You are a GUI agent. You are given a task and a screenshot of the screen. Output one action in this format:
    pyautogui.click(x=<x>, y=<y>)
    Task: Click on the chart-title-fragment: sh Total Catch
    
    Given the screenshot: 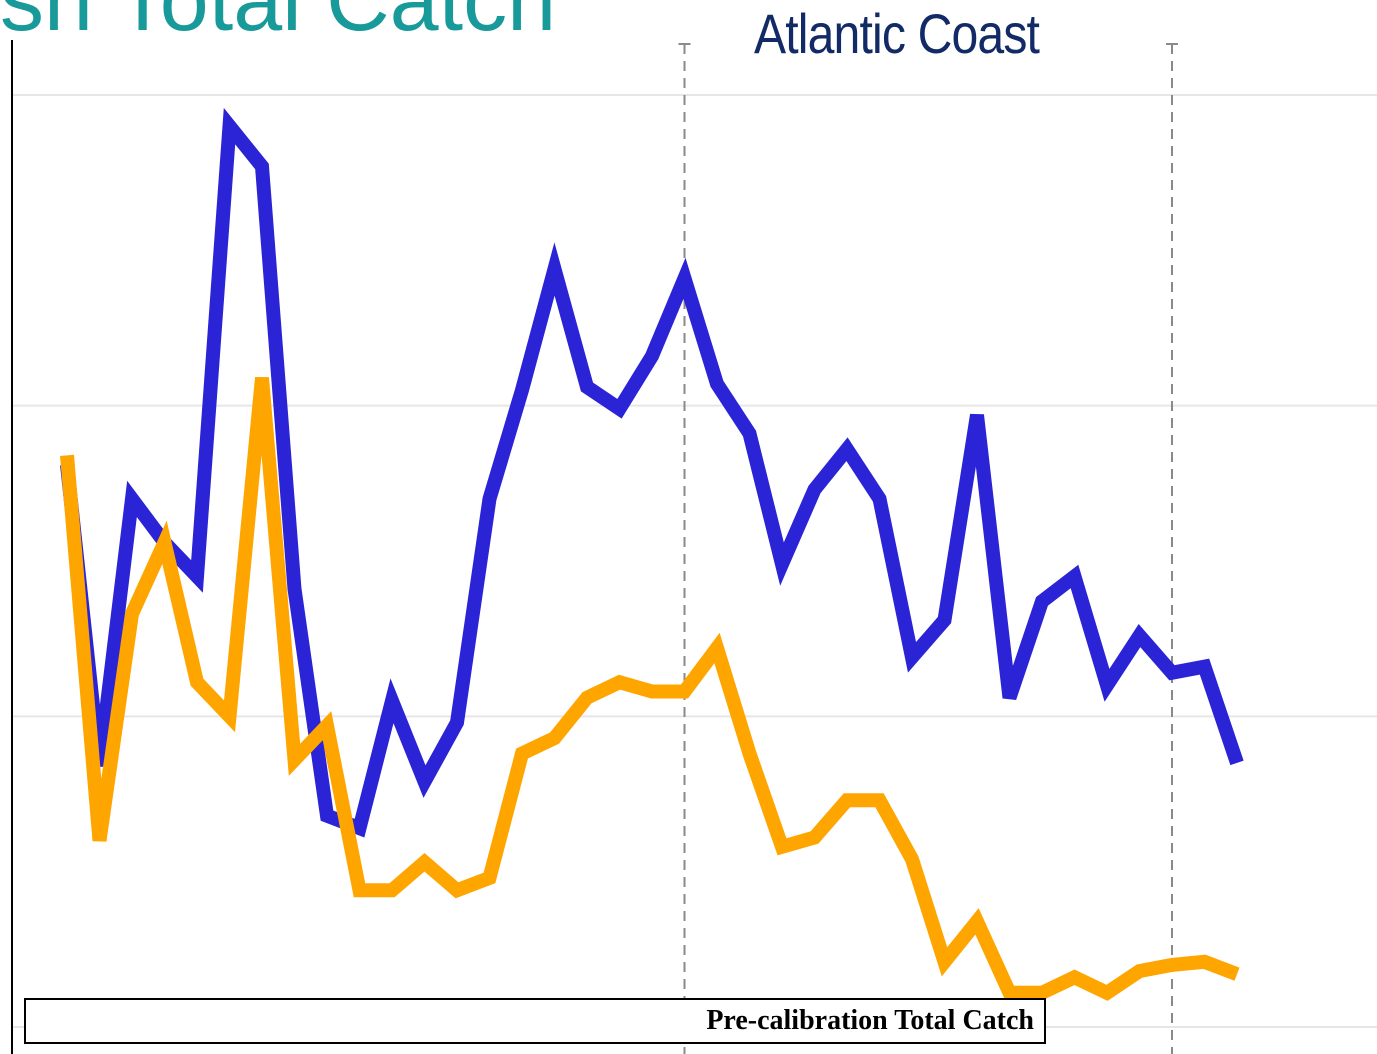 What is the action you would take?
    pyautogui.click(x=278, y=22)
    